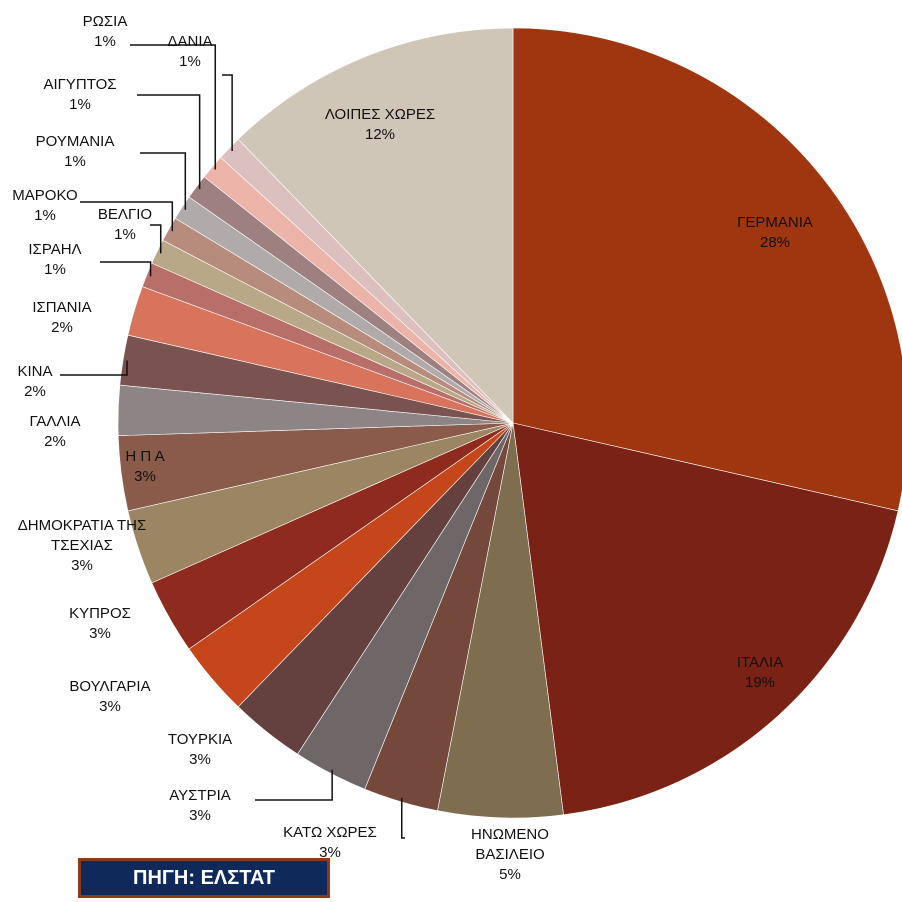 The height and width of the screenshot is (902, 902). What do you see at coordinates (775, 222) in the screenshot?
I see `category-label: ΓΕΡΜΑΝΙΑ` at bounding box center [775, 222].